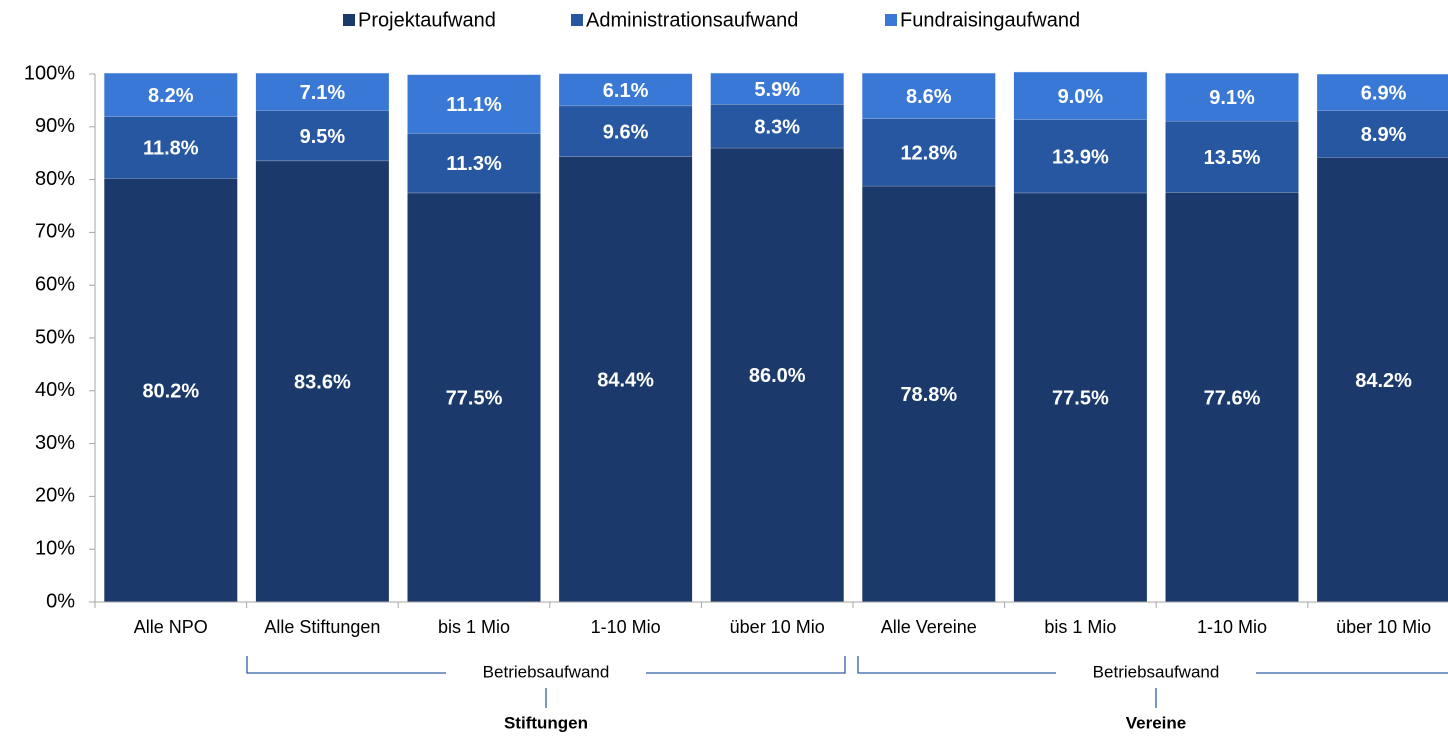 This screenshot has width=1448, height=740. What do you see at coordinates (49, 73) in the screenshot?
I see `y-tick-label: 100%` at bounding box center [49, 73].